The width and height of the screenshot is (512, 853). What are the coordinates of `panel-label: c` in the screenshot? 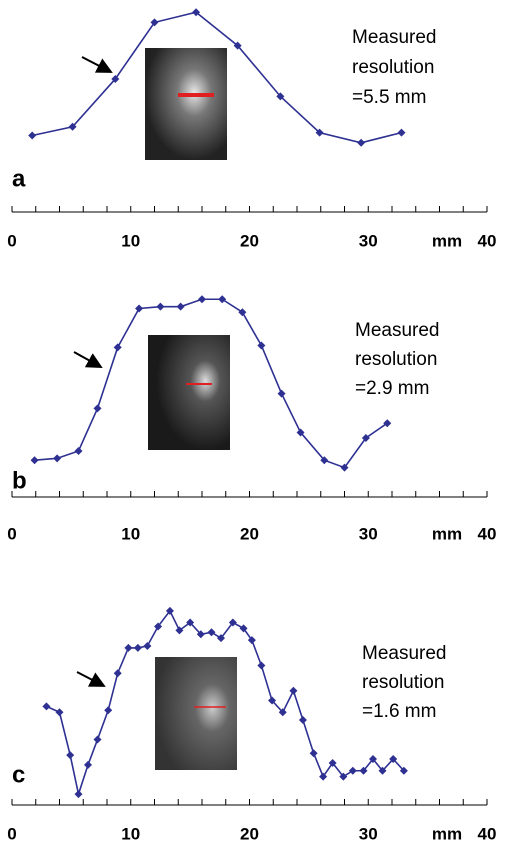 It's located at (18, 774).